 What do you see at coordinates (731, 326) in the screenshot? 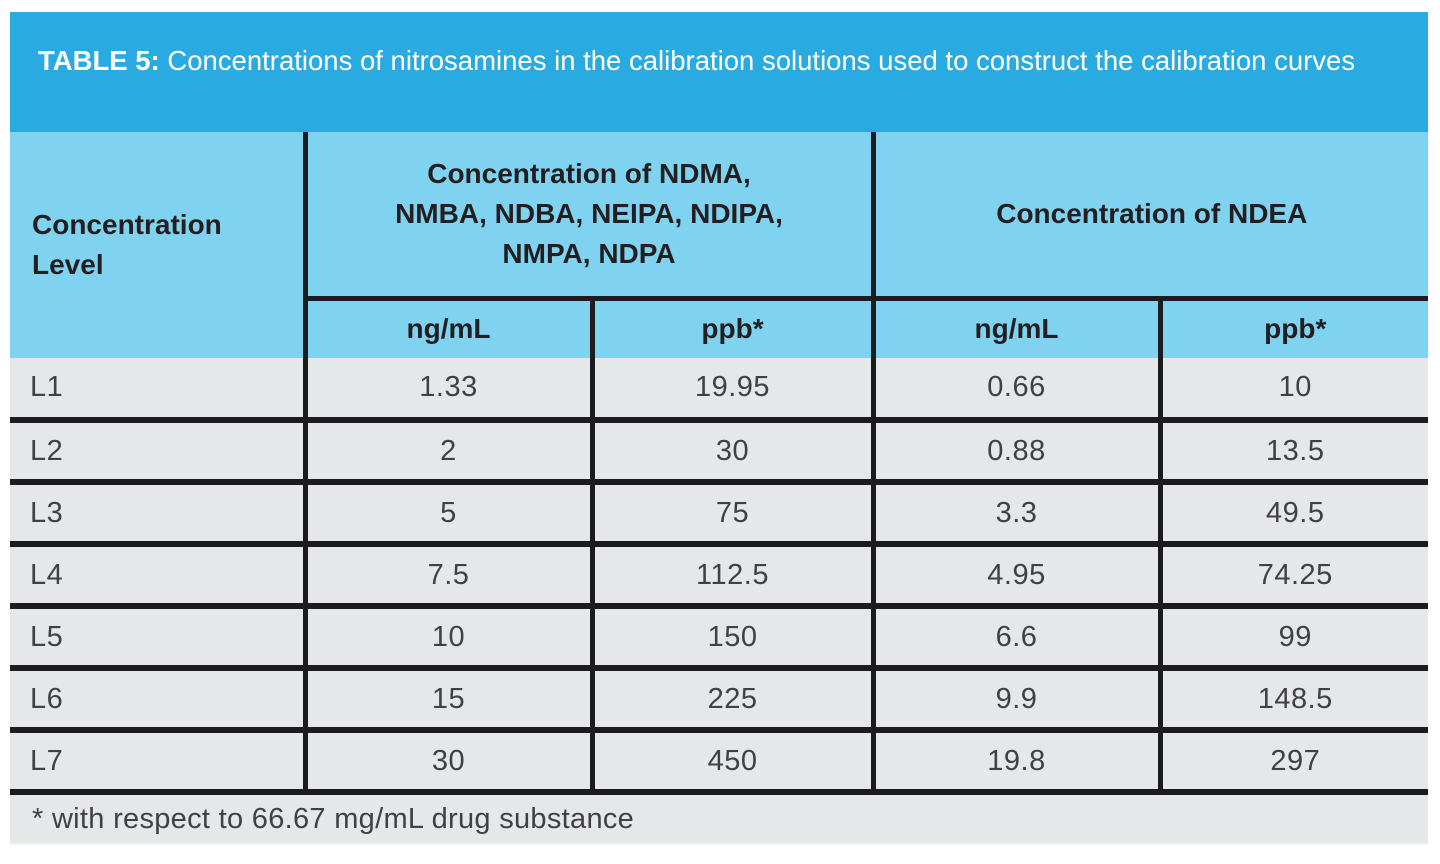
I see `header-unit-ndma-ppb: ppb*` at bounding box center [731, 326].